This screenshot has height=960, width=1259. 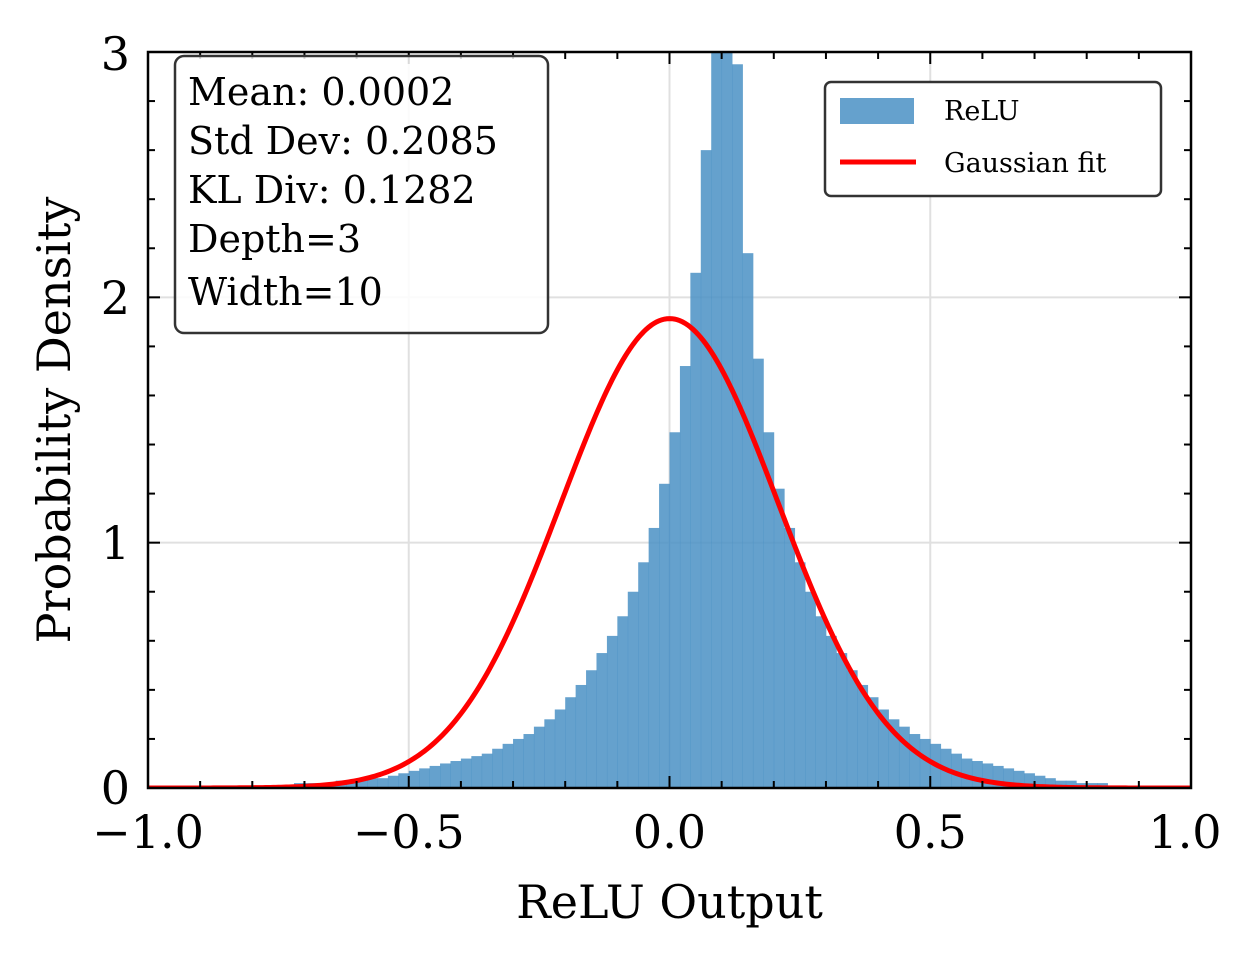 I want to click on stats-std: Std Dev: 0.2085, so click(x=343, y=141).